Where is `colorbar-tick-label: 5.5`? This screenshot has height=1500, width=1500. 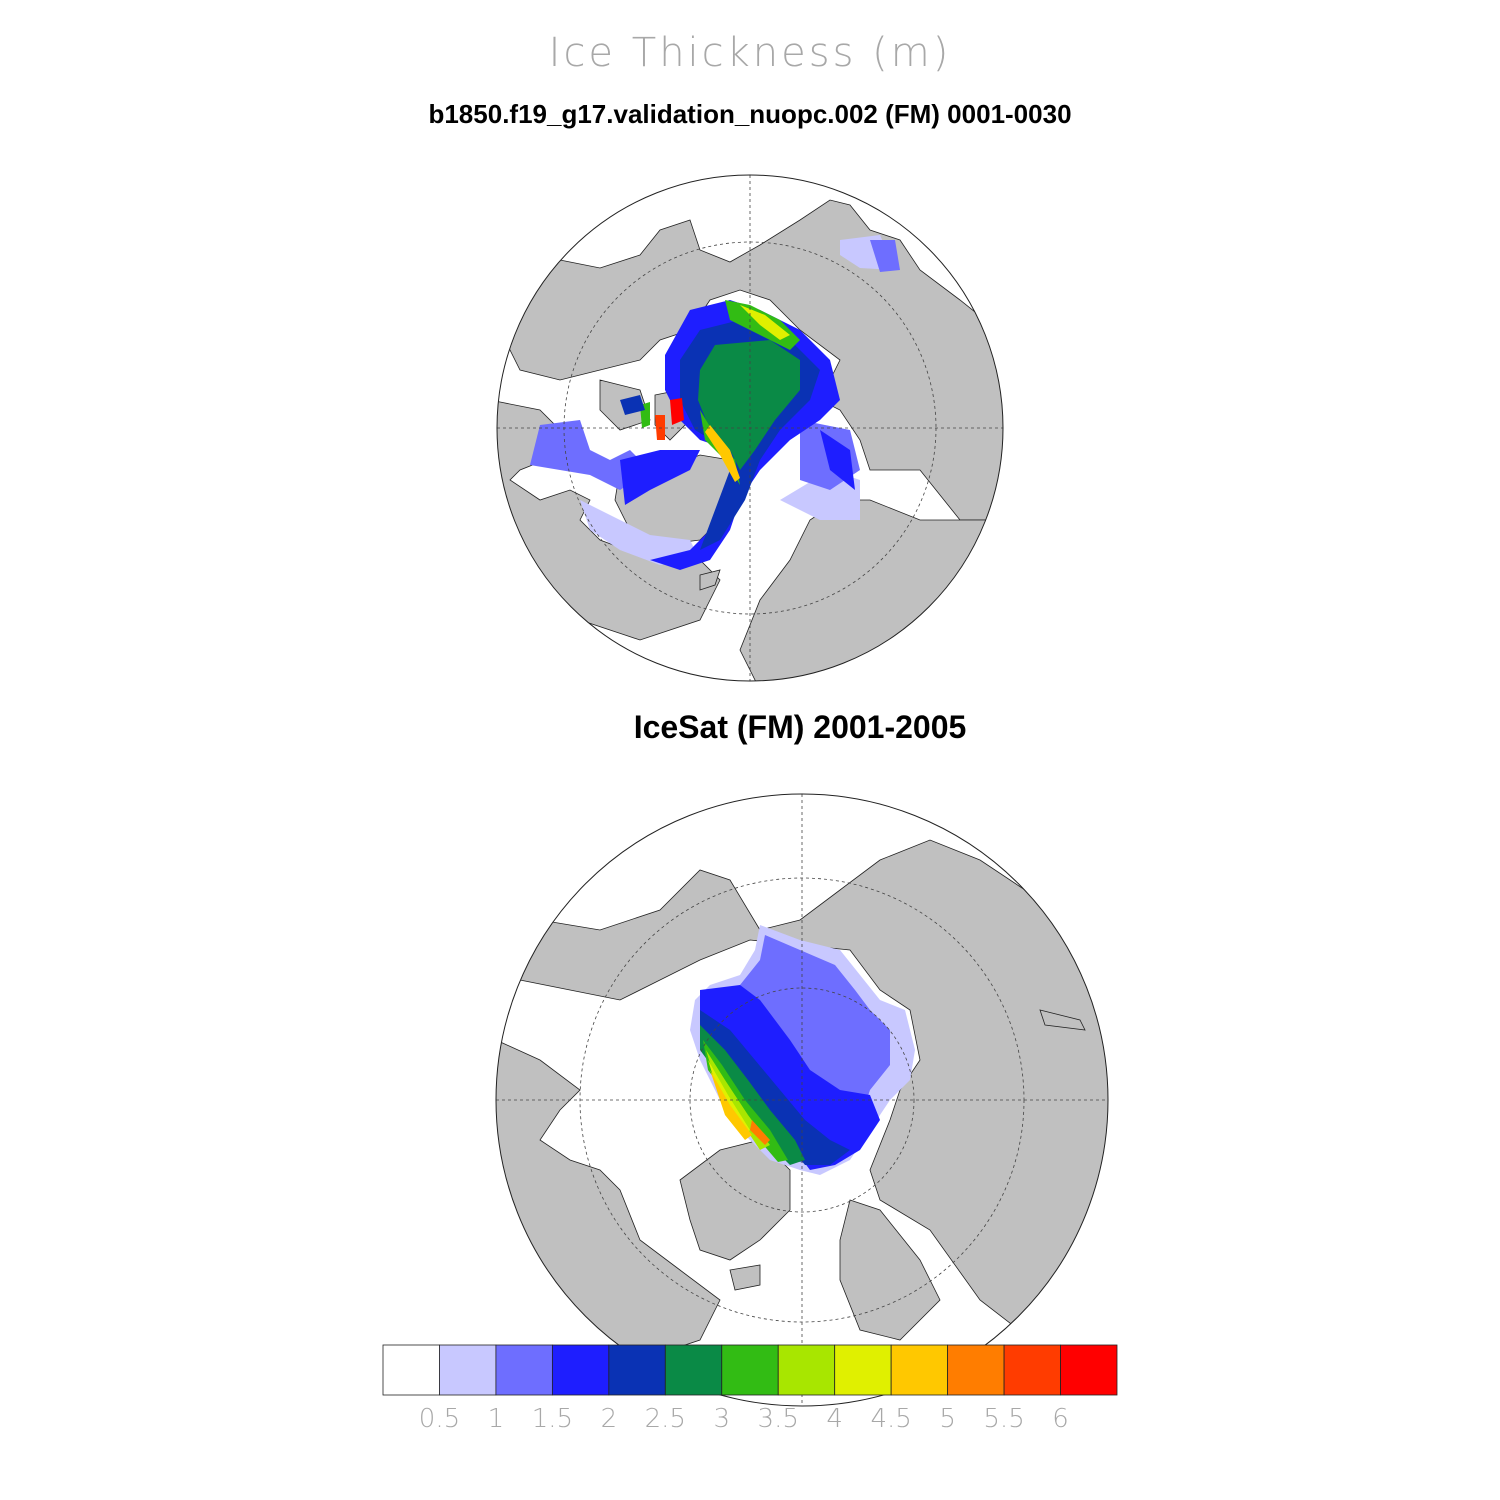 colorbar-tick-label: 5.5 is located at coordinates (1004, 1419).